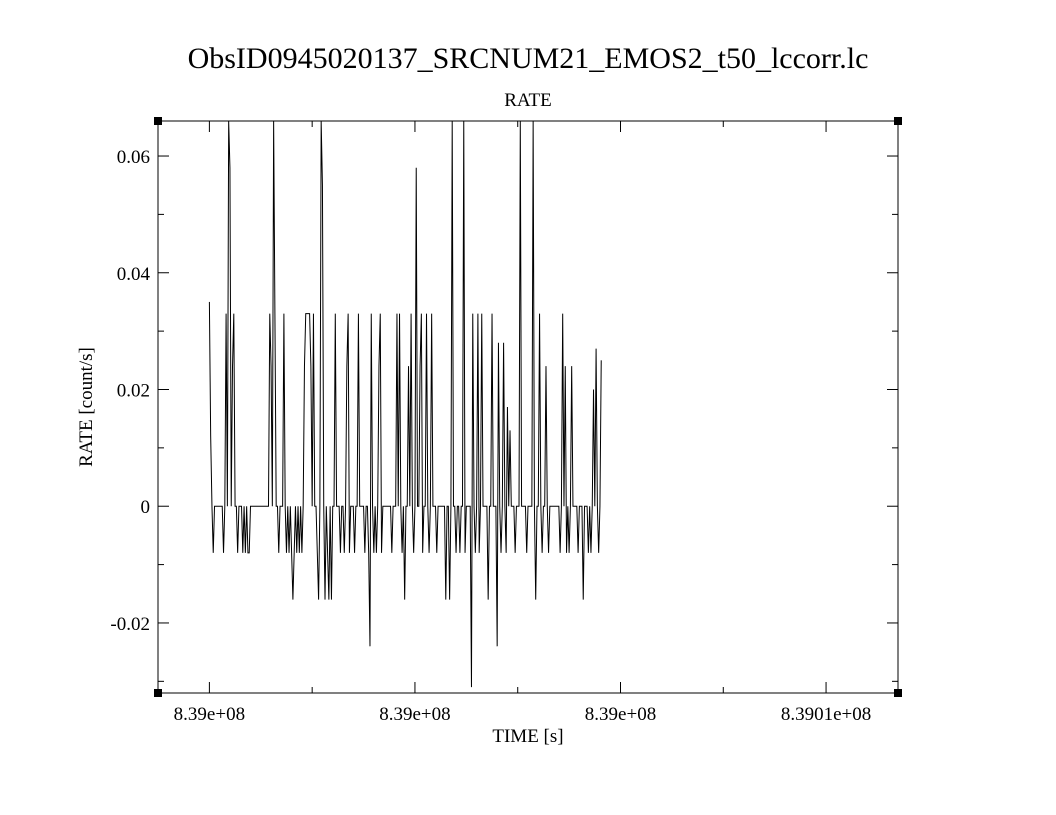 Image resolution: width=1056 pixels, height=815 pixels. Describe the element at coordinates (130, 624) in the screenshot. I see `y-tick-label: -0.02` at that location.